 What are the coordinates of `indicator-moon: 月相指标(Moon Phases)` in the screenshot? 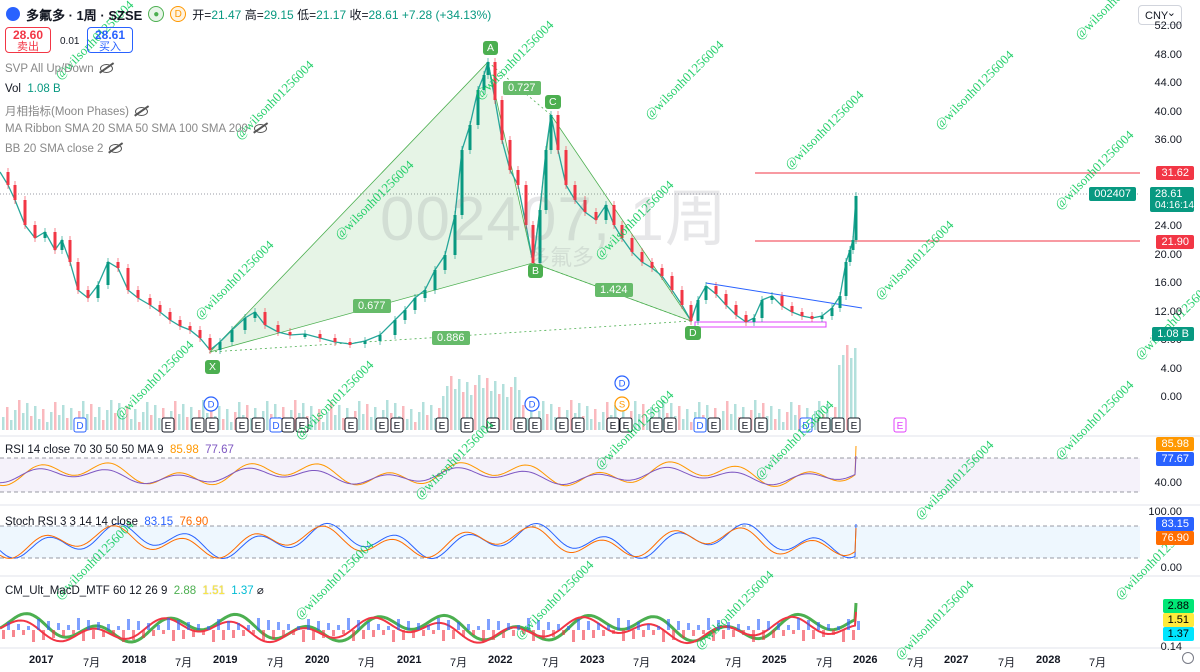 It's located at (76, 111).